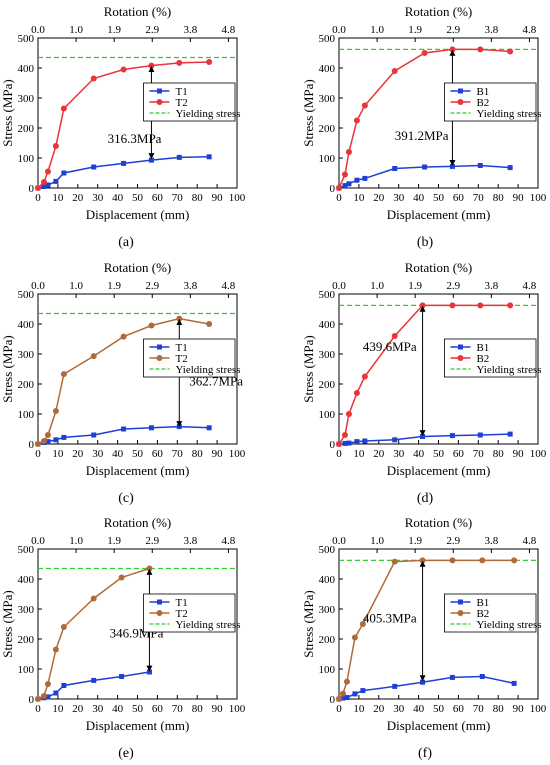  I want to click on x-tick-label: 60, so click(158, 709).